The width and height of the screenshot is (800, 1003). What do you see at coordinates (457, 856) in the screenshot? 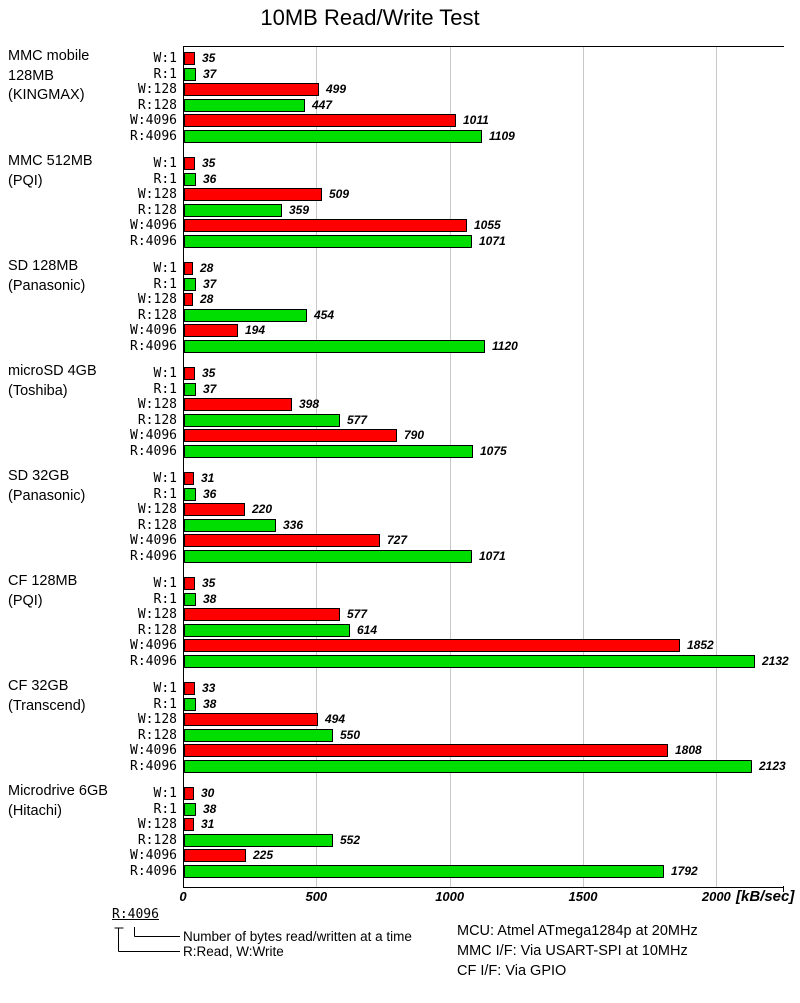
I see `bar-row: W:4096 225` at bounding box center [457, 856].